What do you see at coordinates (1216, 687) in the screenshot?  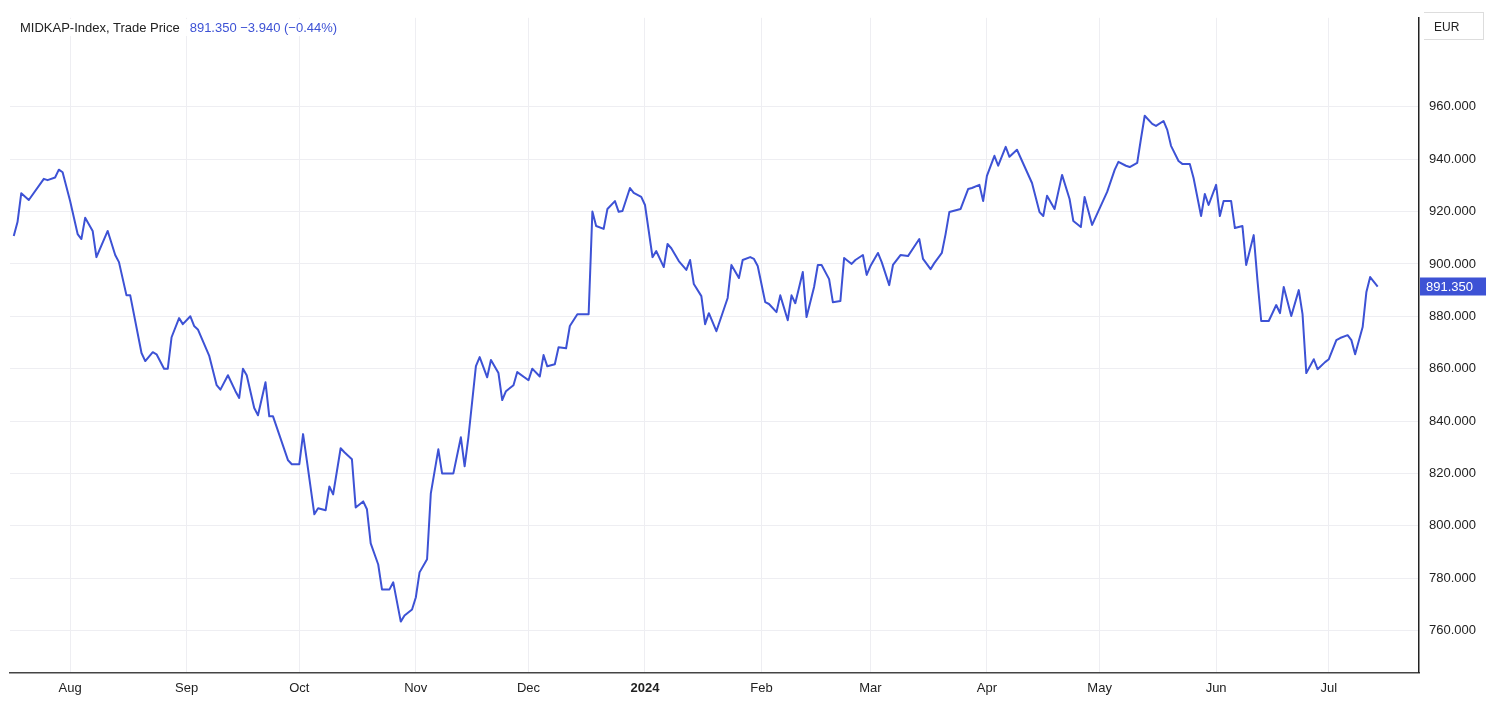 I see `x-tick-label: Jun` at bounding box center [1216, 687].